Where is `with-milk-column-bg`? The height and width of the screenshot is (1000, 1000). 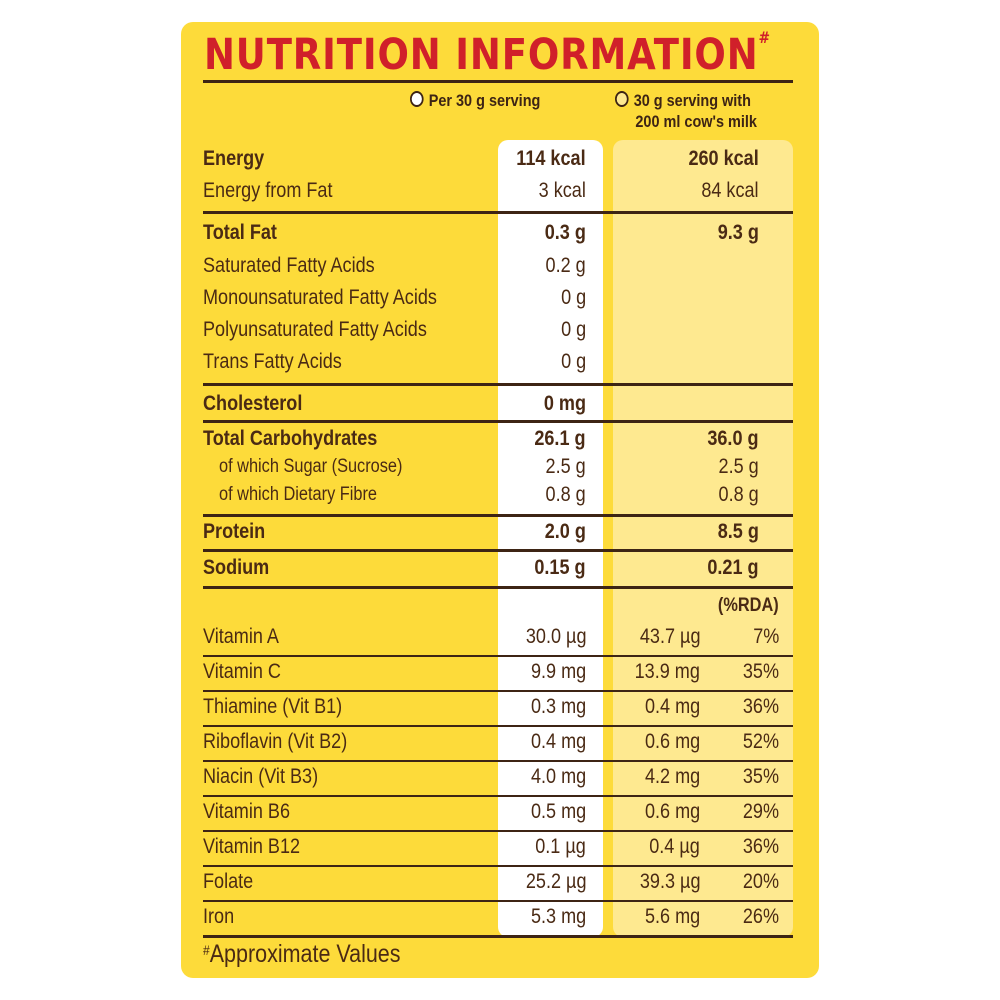
with-milk-column-bg is located at coordinates (703, 538).